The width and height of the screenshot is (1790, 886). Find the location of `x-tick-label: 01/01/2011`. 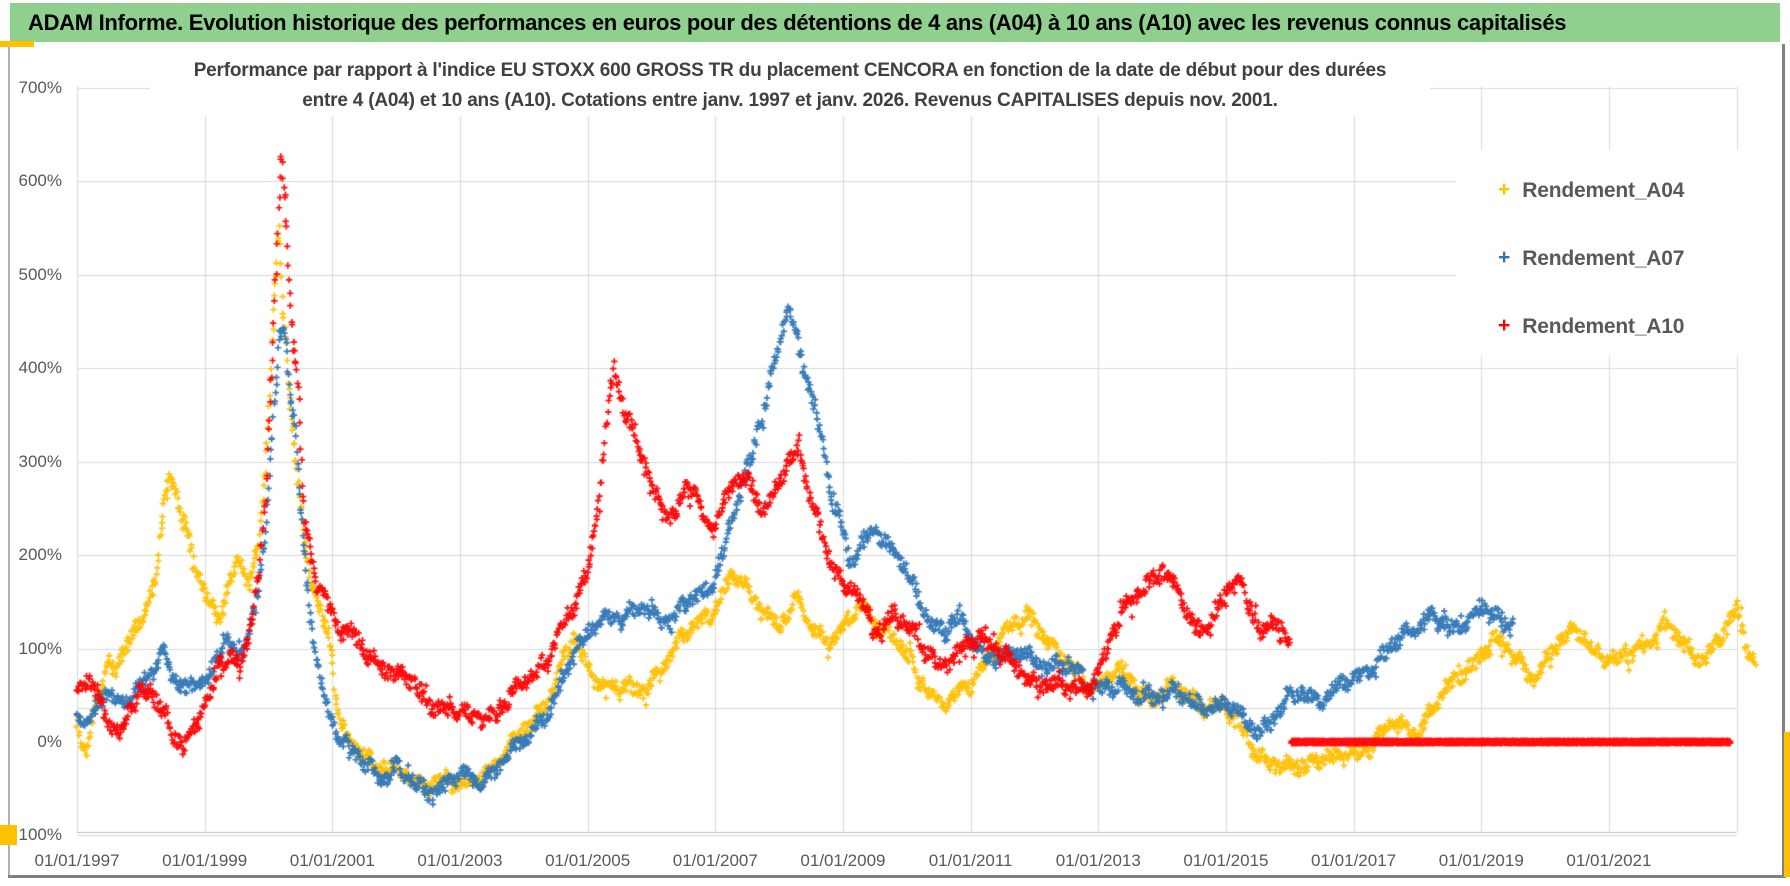

x-tick-label: 01/01/2011 is located at coordinates (970, 860).